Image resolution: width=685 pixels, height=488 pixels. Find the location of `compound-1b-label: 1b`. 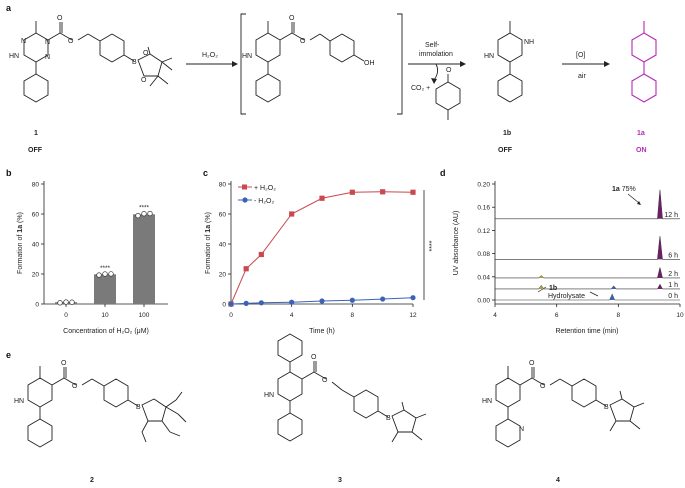

compound-1b-label: 1b is located at coordinates (507, 133).